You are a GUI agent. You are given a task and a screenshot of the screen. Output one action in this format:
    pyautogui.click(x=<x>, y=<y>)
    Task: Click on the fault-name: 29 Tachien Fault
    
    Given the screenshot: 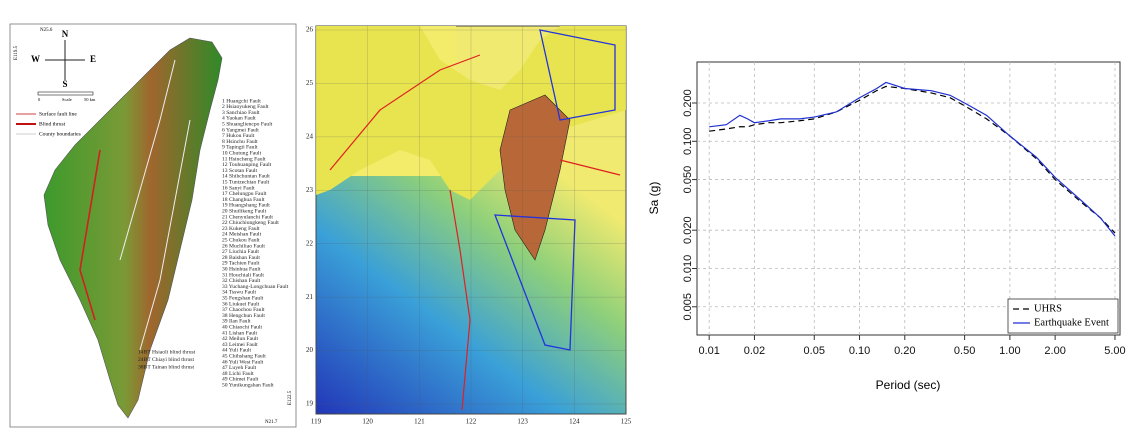 What is the action you would take?
    pyautogui.click(x=241, y=264)
    